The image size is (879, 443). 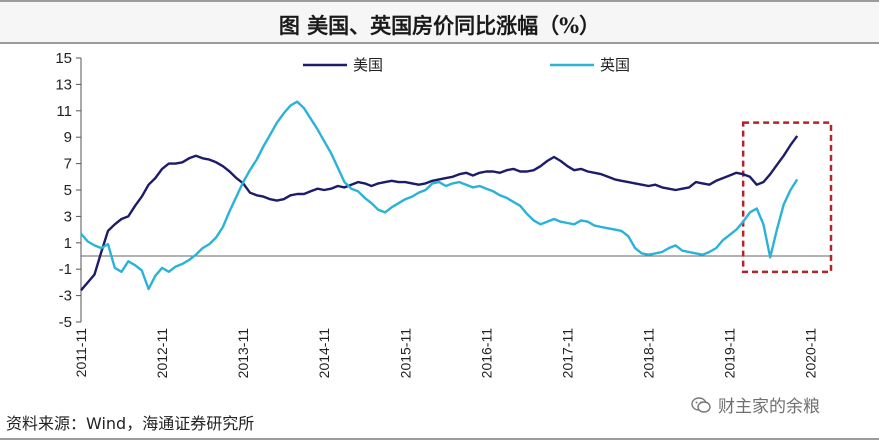 What do you see at coordinates (64, 111) in the screenshot?
I see `y-tick-label: 11` at bounding box center [64, 111].